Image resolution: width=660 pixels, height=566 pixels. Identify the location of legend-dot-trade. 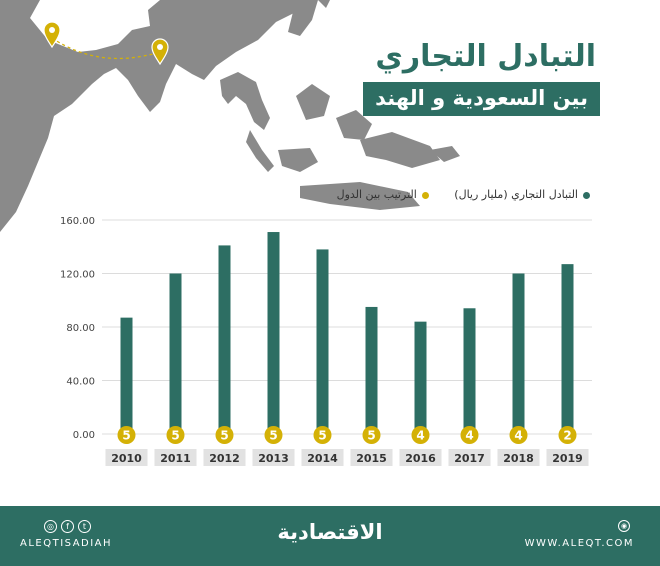
(586, 195).